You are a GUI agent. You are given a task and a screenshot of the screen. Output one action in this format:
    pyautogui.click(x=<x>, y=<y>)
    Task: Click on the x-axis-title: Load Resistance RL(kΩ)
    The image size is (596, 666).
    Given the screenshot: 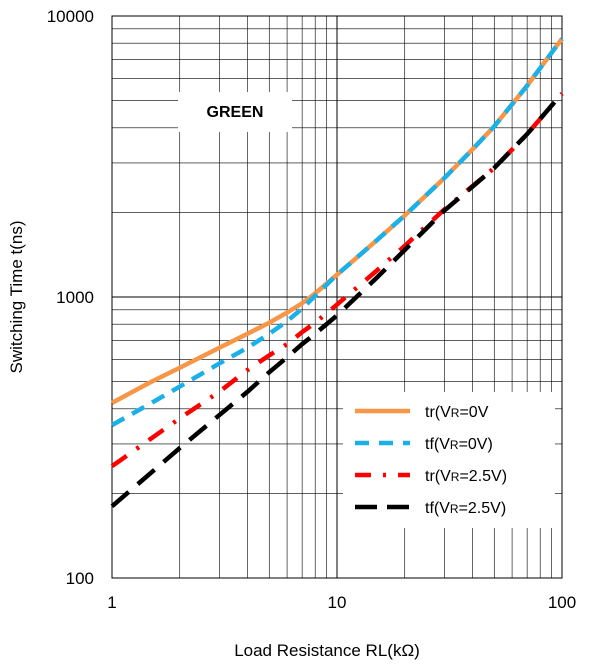 What is the action you would take?
    pyautogui.click(x=327, y=650)
    